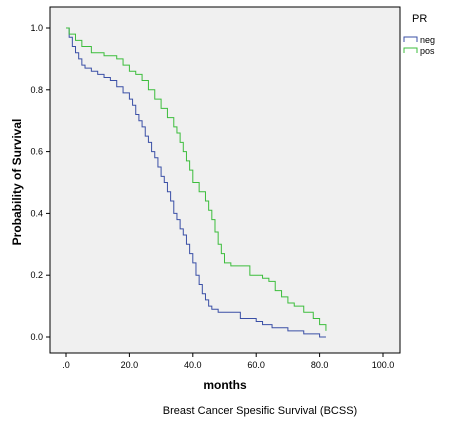 The width and height of the screenshot is (450, 428). What do you see at coordinates (66, 365) in the screenshot?
I see `x-tick-label: .0` at bounding box center [66, 365].